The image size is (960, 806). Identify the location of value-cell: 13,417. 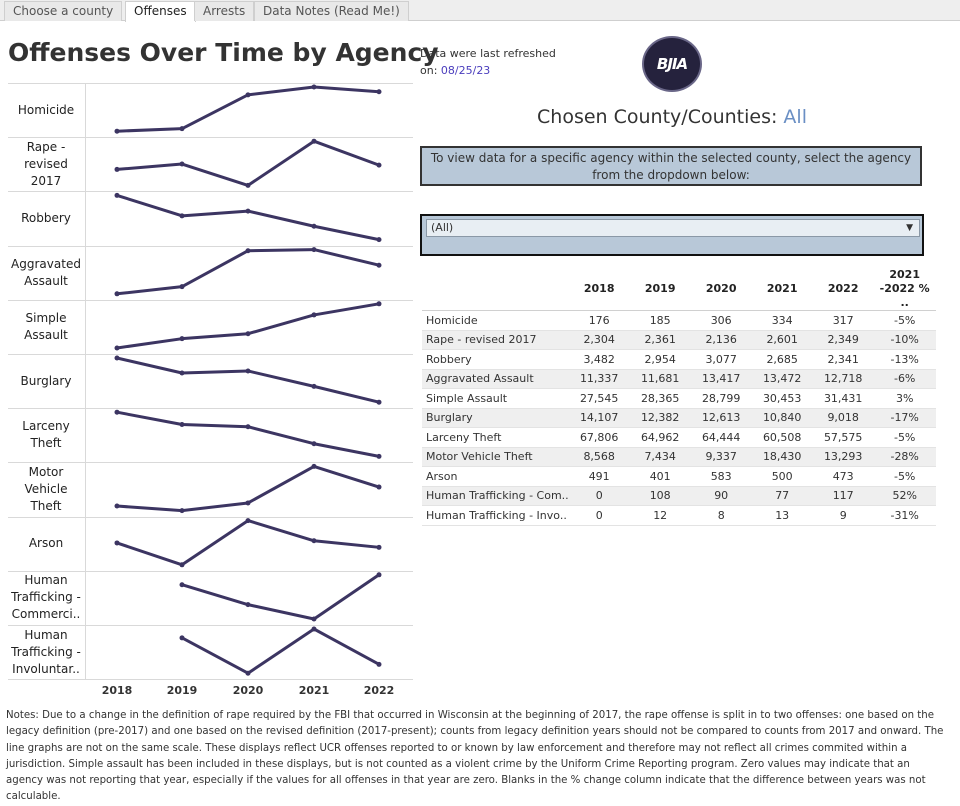
(721, 379).